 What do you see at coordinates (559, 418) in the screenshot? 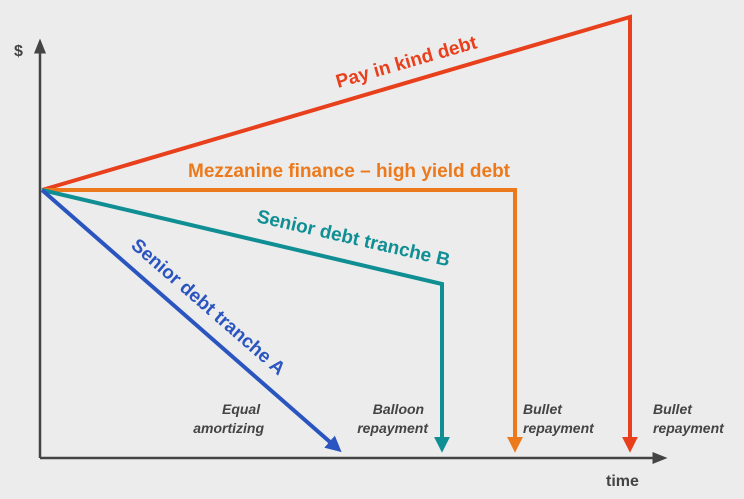
I see `bullet-repayment-note-mezzanine: Bullet repayment` at bounding box center [559, 418].